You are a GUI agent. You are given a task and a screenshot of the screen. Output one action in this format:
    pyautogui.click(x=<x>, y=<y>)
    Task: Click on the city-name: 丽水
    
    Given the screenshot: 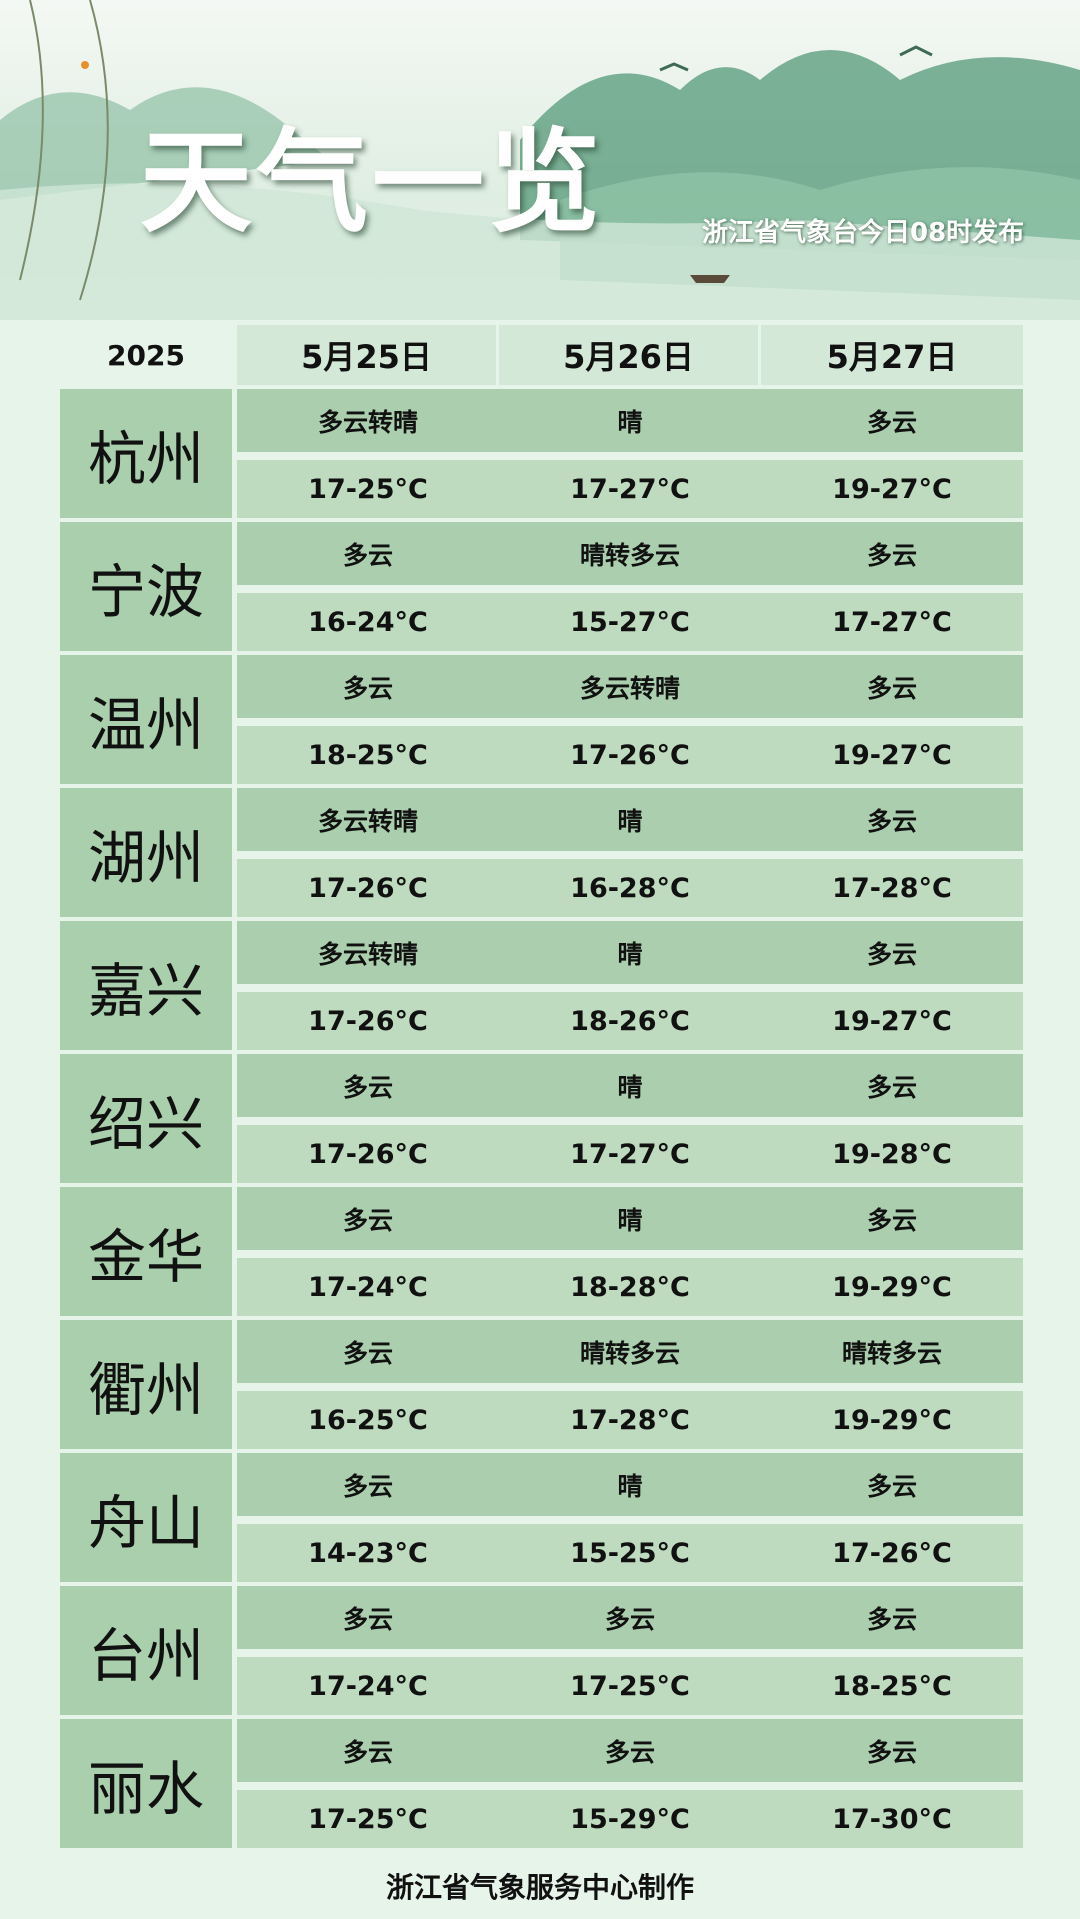 What is the action you would take?
    pyautogui.click(x=146, y=1783)
    